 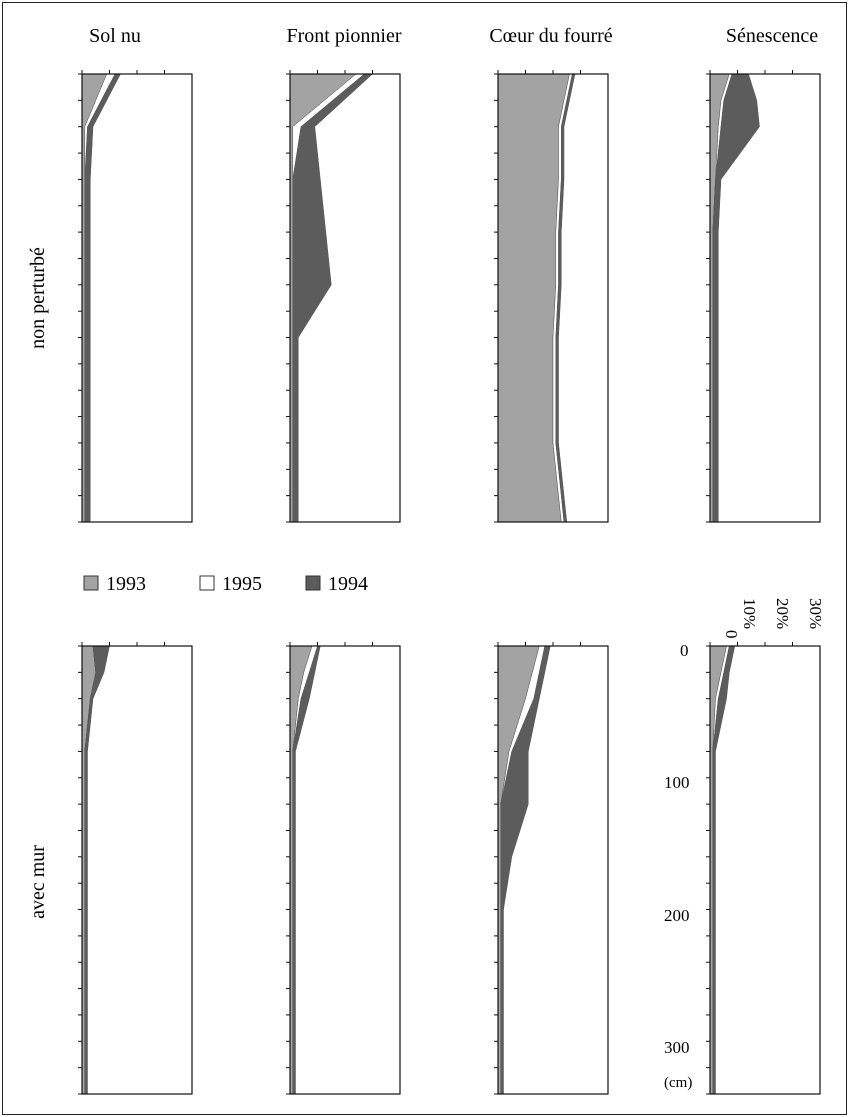 What do you see at coordinates (551, 296) in the screenshot?
I see `panel-non-perturbe-coeur-du-fourre` at bounding box center [551, 296].